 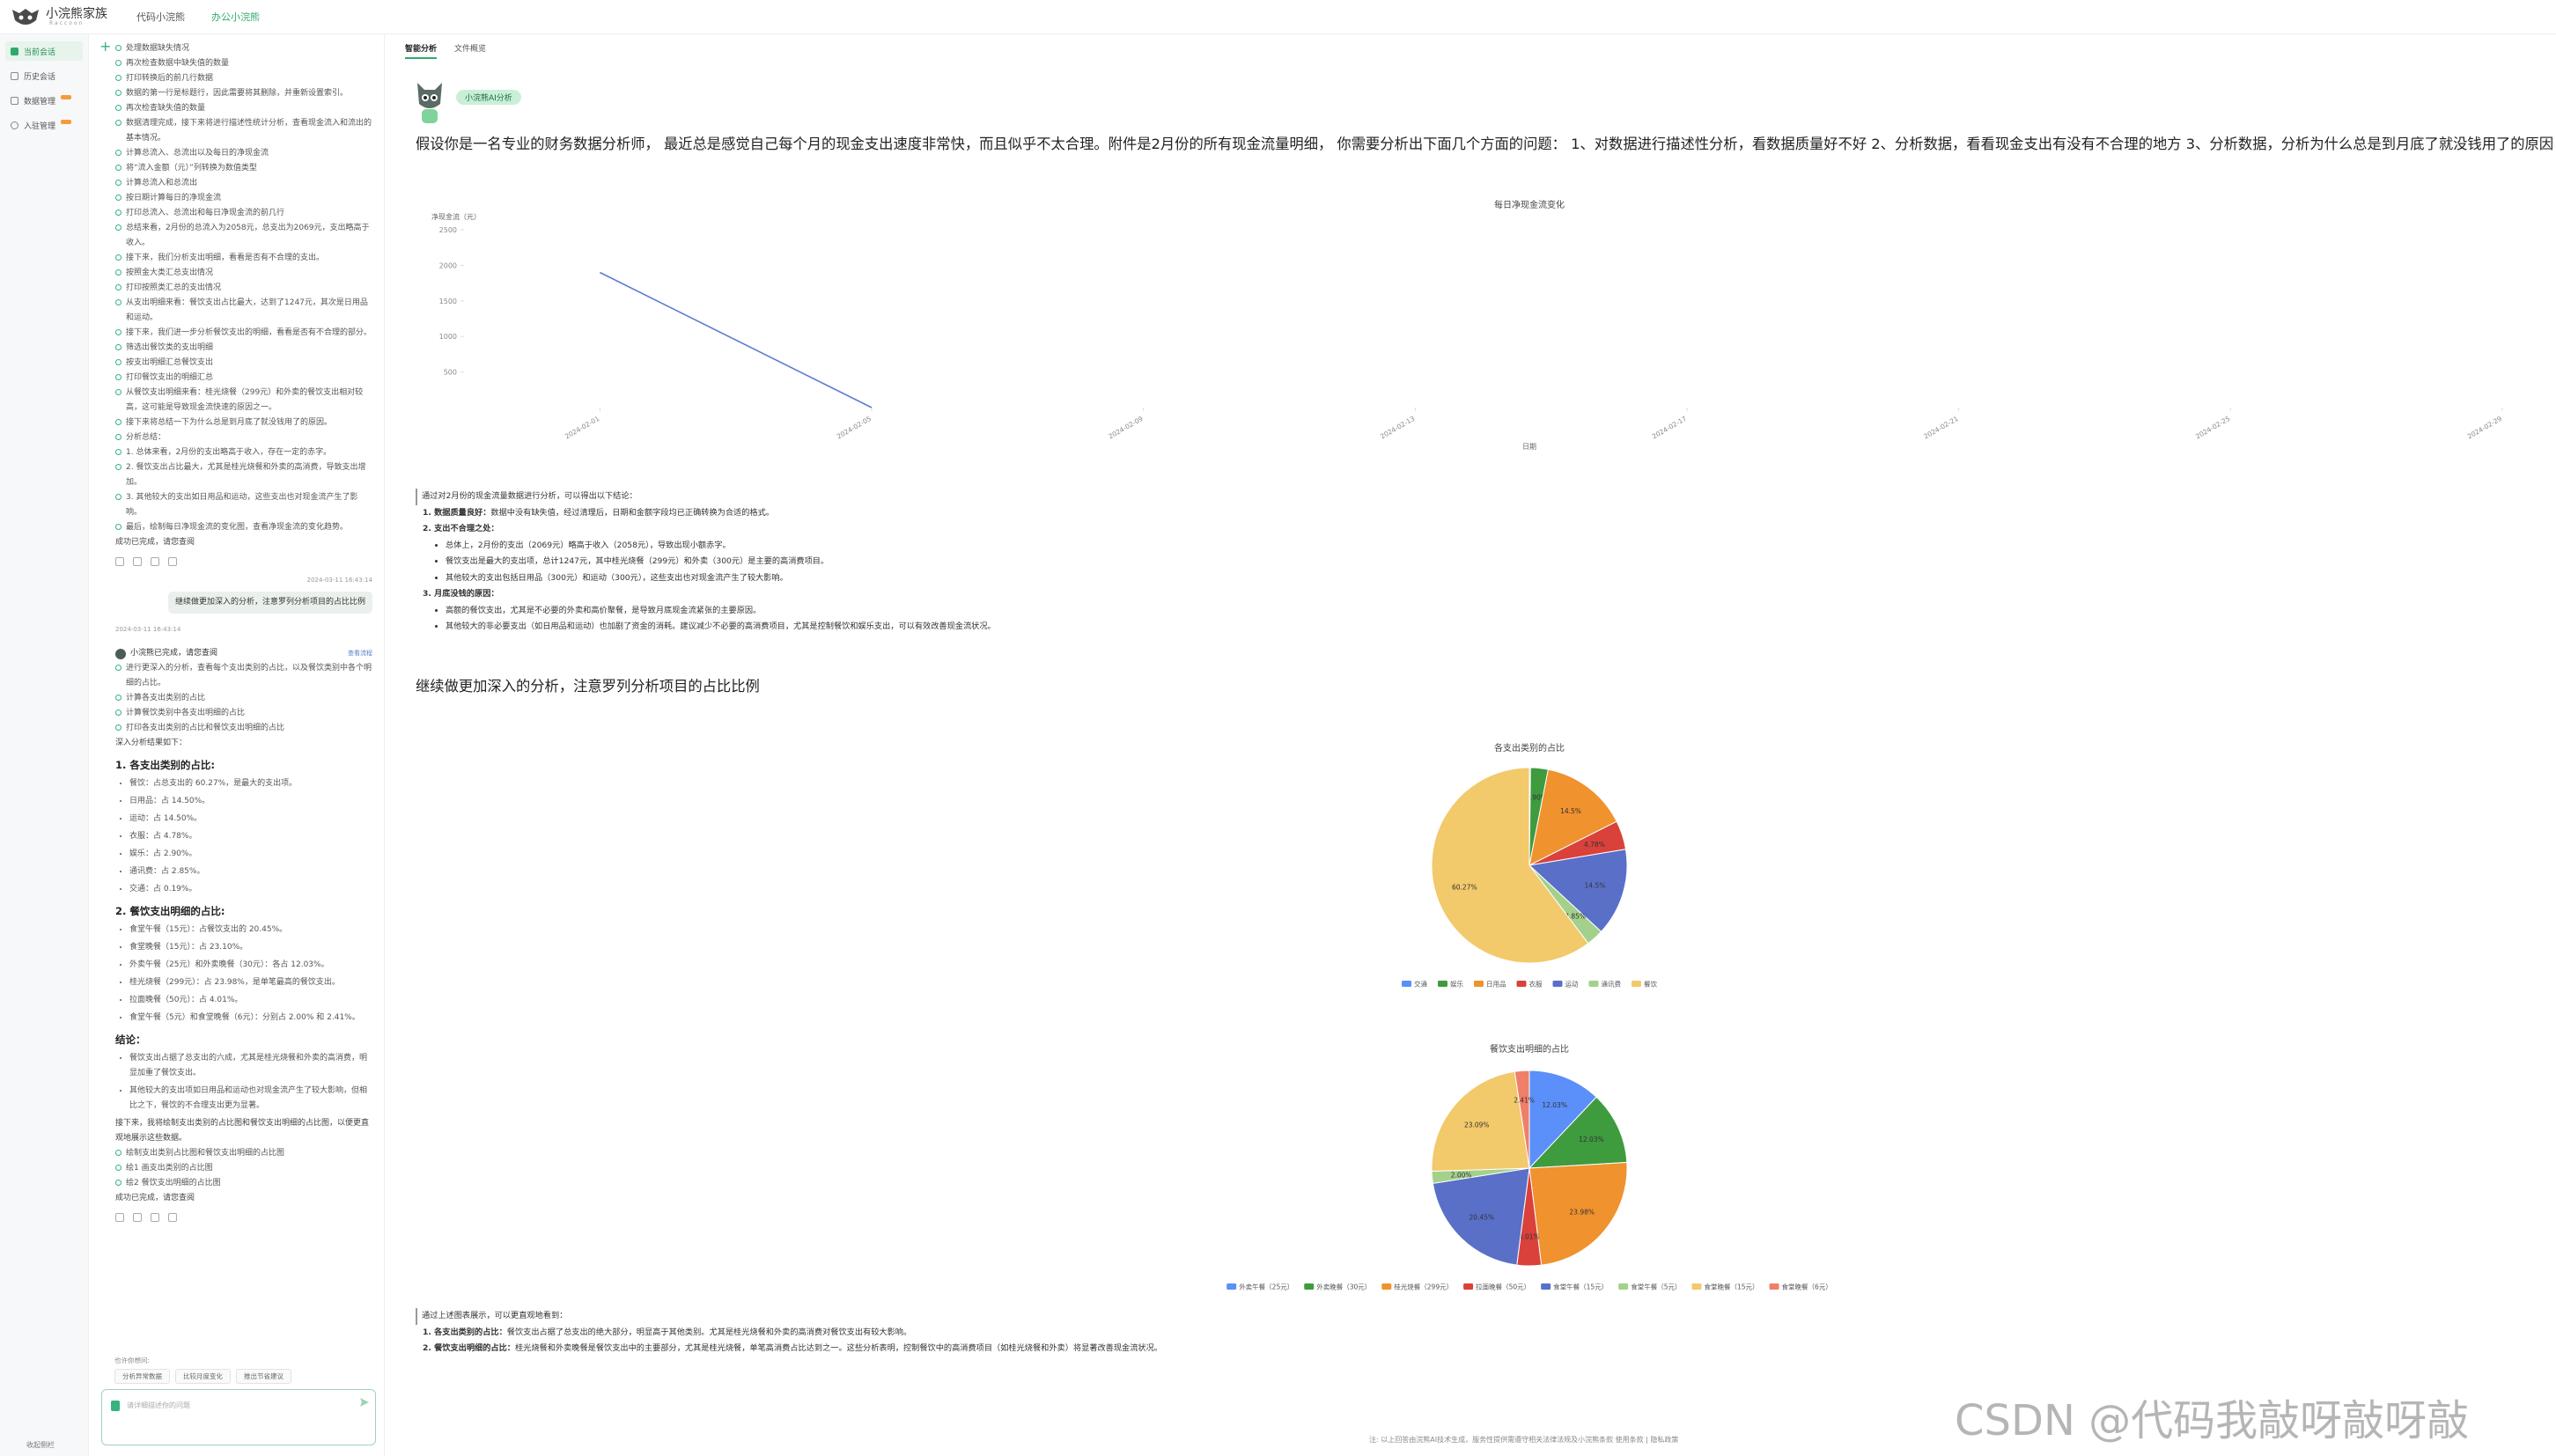 What do you see at coordinates (1278, 17) in the screenshot?
I see `top-bar: 小浣熊家族 Raccoon 代码小浣熊 办公小浣熊` at bounding box center [1278, 17].